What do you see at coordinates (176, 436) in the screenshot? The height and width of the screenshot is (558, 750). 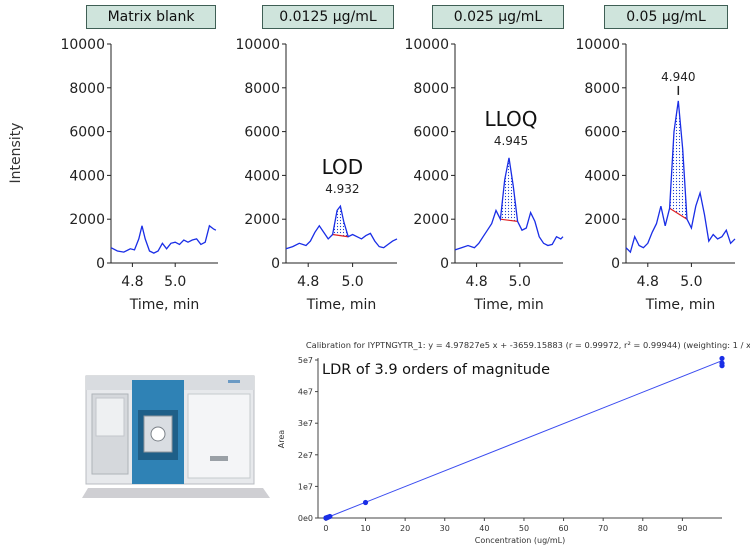 I see `mass-spectrometer-image` at bounding box center [176, 436].